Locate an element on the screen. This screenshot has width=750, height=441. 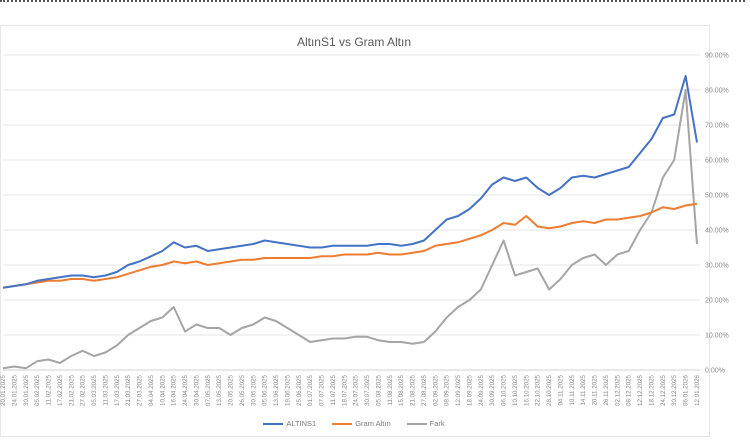
x-tick-label: 13.06.2025 is located at coordinates (276, 390).